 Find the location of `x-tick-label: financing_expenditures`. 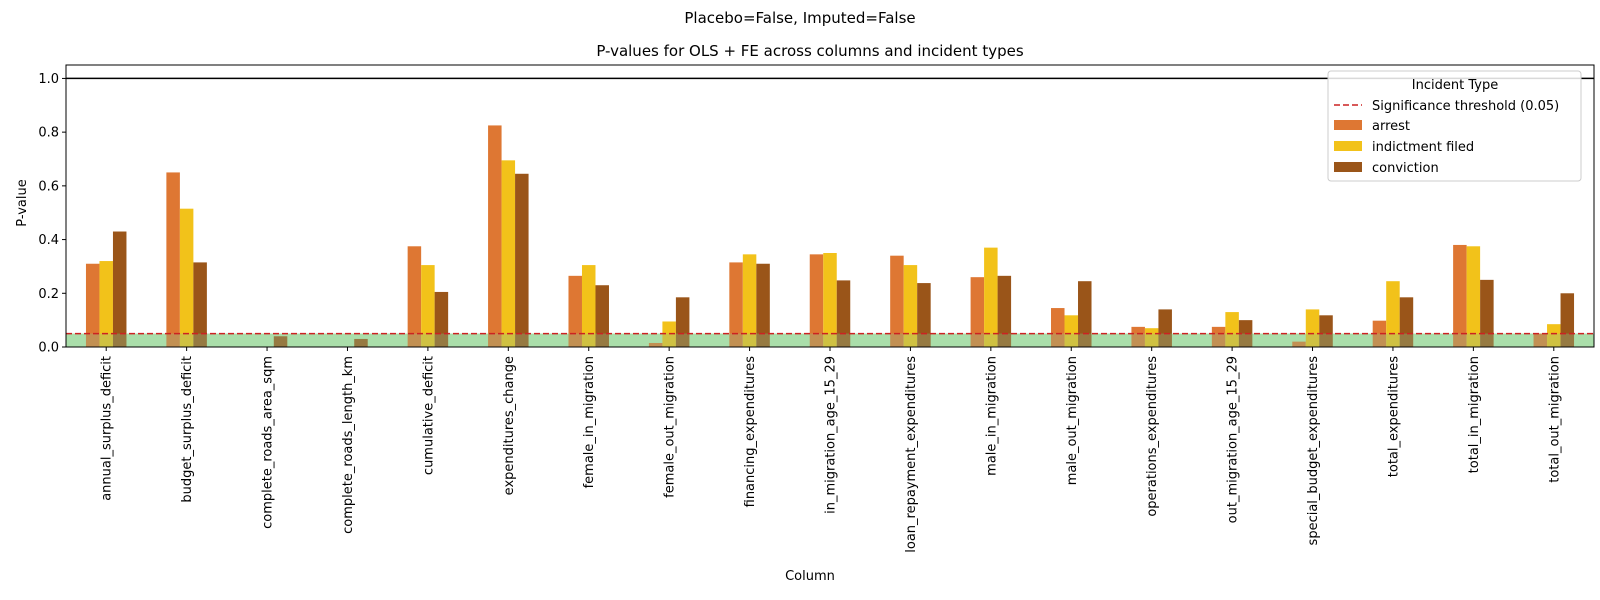

x-tick-label: financing_expenditures is located at coordinates (750, 432).